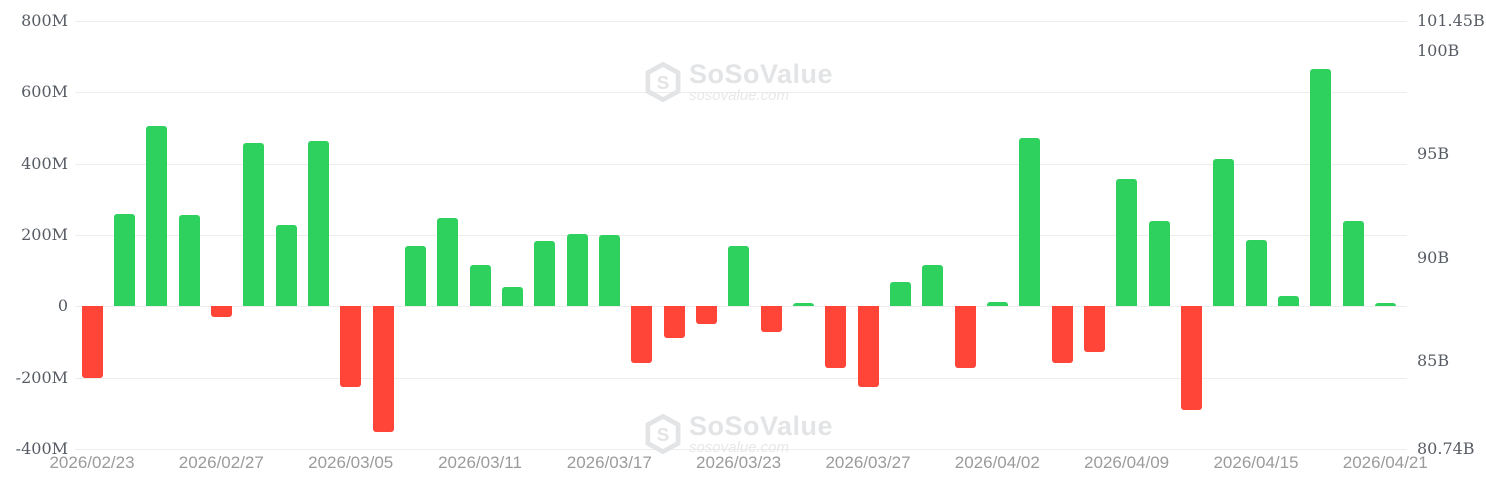 This screenshot has height=490, width=1486. What do you see at coordinates (1433, 154) in the screenshot?
I see `y-axis-label-right: 95B` at bounding box center [1433, 154].